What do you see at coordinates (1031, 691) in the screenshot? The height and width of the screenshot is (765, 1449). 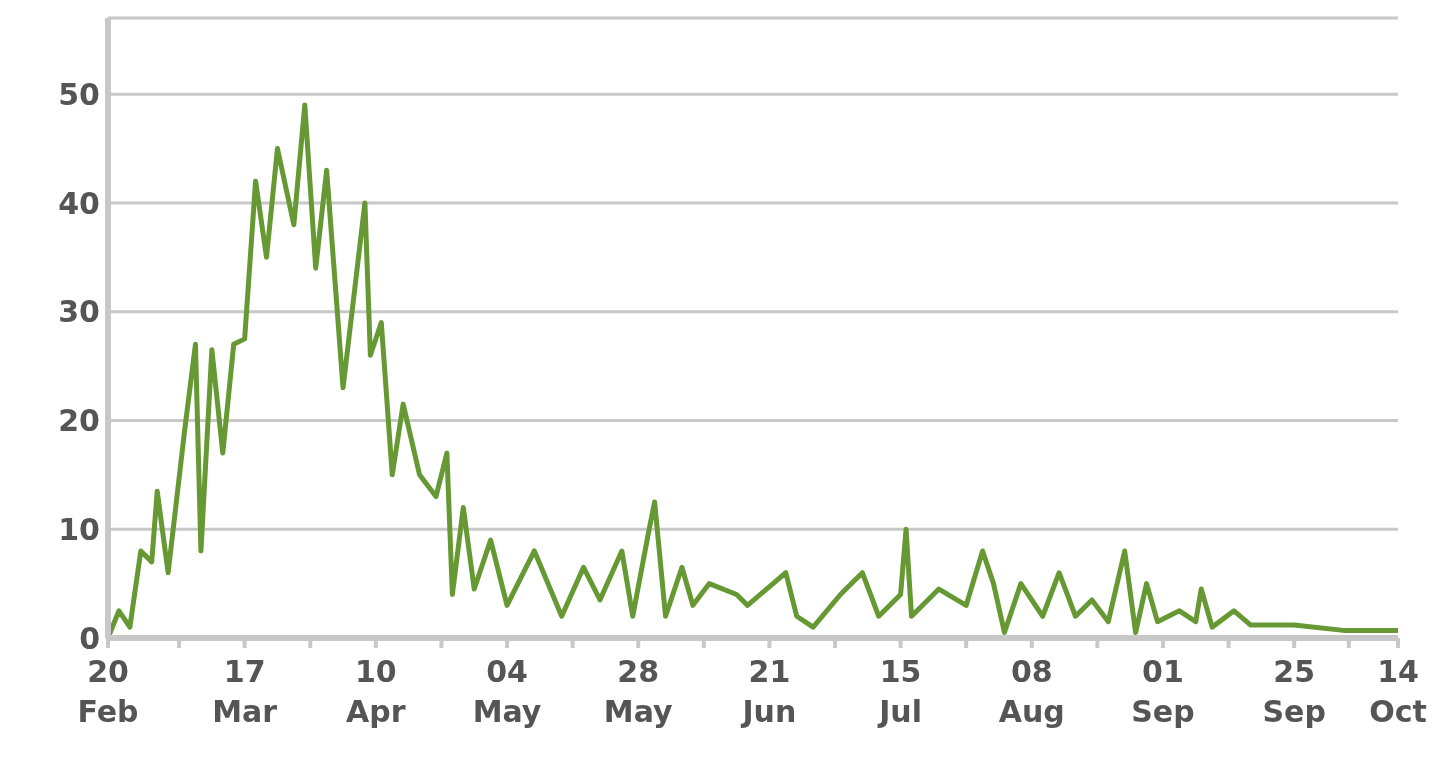 I see `x-tick-label: 08 Aug` at bounding box center [1031, 691].